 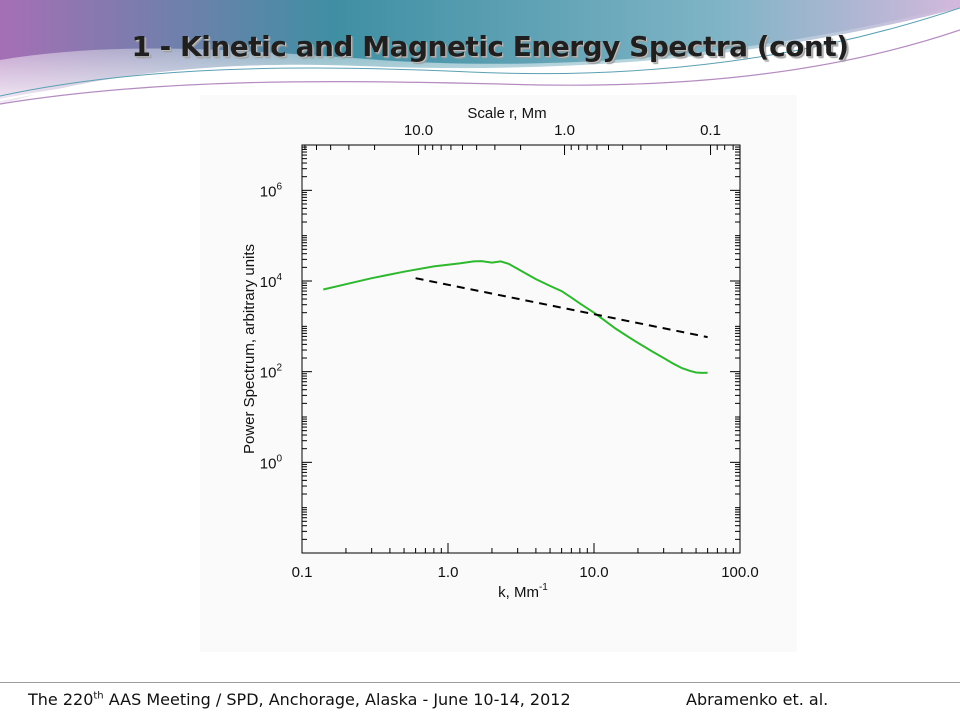 I want to click on x-axis-label: k, Mm-1, so click(x=523, y=591).